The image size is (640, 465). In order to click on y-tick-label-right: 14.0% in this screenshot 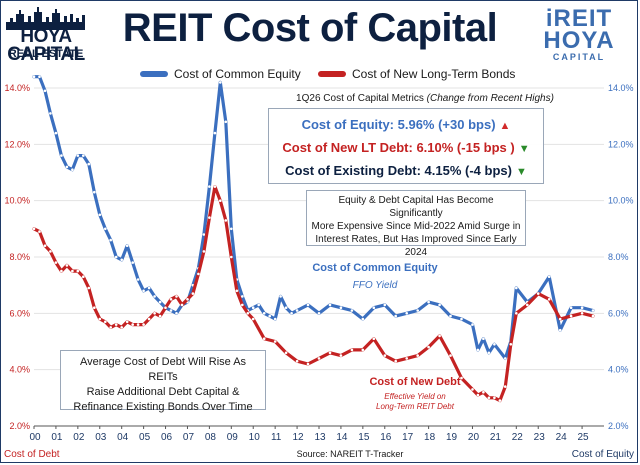, I will do `click(621, 88)`.